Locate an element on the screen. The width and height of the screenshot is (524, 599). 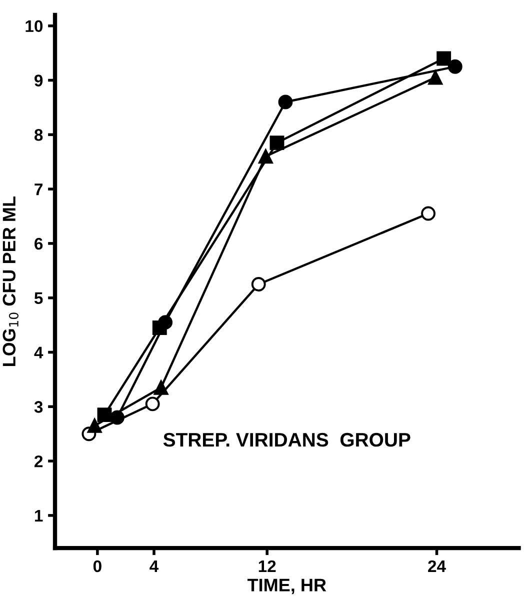
x-tick-label: 0 is located at coordinates (97, 566).